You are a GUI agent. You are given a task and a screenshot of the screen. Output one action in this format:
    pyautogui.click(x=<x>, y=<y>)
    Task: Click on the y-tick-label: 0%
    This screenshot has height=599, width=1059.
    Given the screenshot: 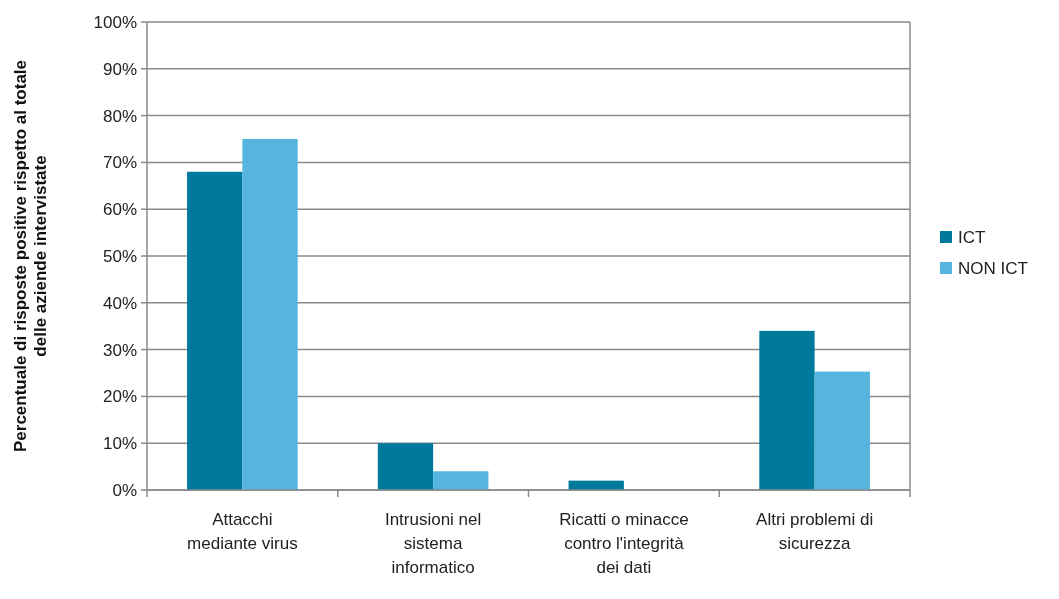 What is the action you would take?
    pyautogui.click(x=124, y=490)
    